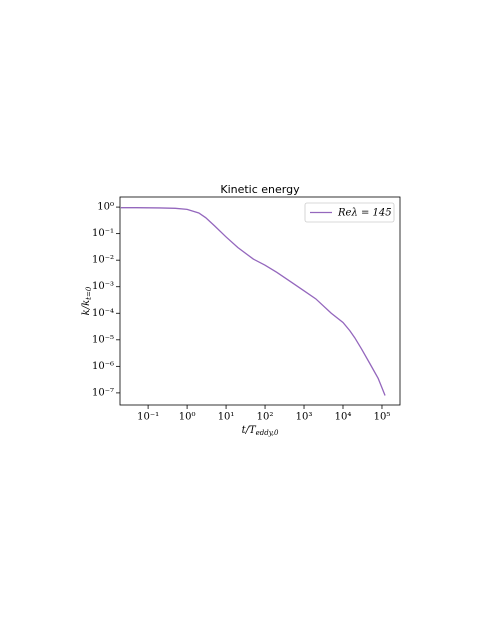  I want to click on x-tick-label: 10¹, so click(226, 417).